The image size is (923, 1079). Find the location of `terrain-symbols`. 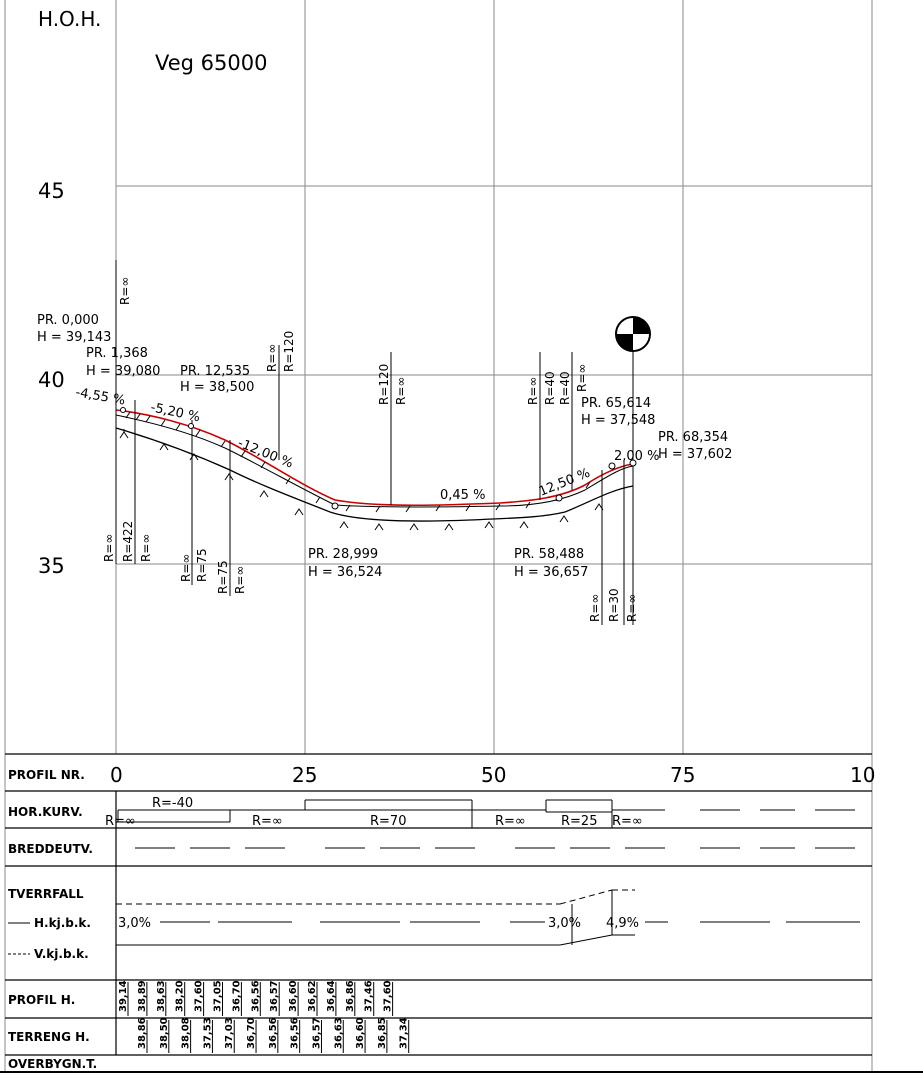

terrain-symbols is located at coordinates (361, 480).